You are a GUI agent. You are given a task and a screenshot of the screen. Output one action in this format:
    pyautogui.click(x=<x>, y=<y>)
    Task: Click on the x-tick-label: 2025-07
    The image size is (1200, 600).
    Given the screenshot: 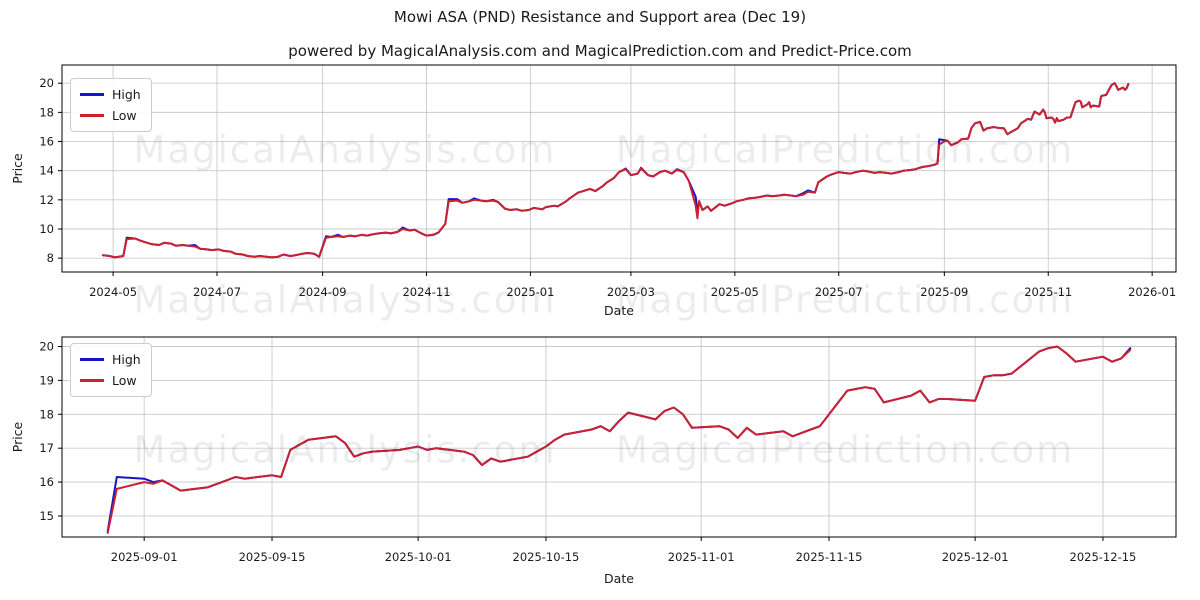 What is the action you would take?
    pyautogui.click(x=839, y=292)
    